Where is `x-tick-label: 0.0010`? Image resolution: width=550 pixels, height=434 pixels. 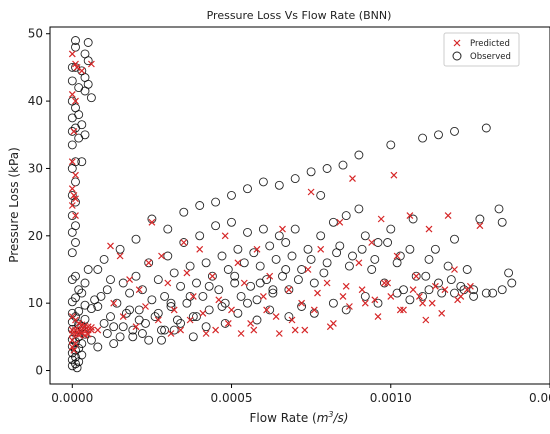 x-tick-label: 0.0010 is located at coordinates (391, 398).